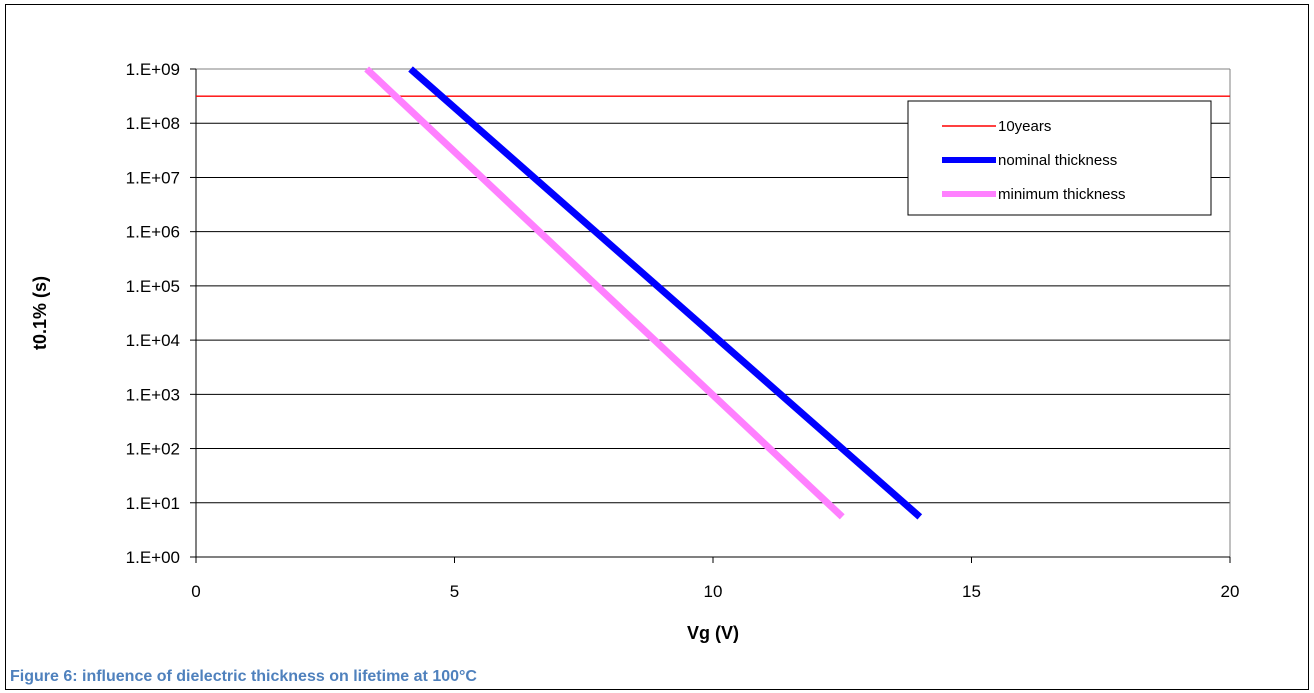 This screenshot has height=693, width=1314. Describe the element at coordinates (153, 503) in the screenshot. I see `y-tick-label-1: 1.E+01` at that location.